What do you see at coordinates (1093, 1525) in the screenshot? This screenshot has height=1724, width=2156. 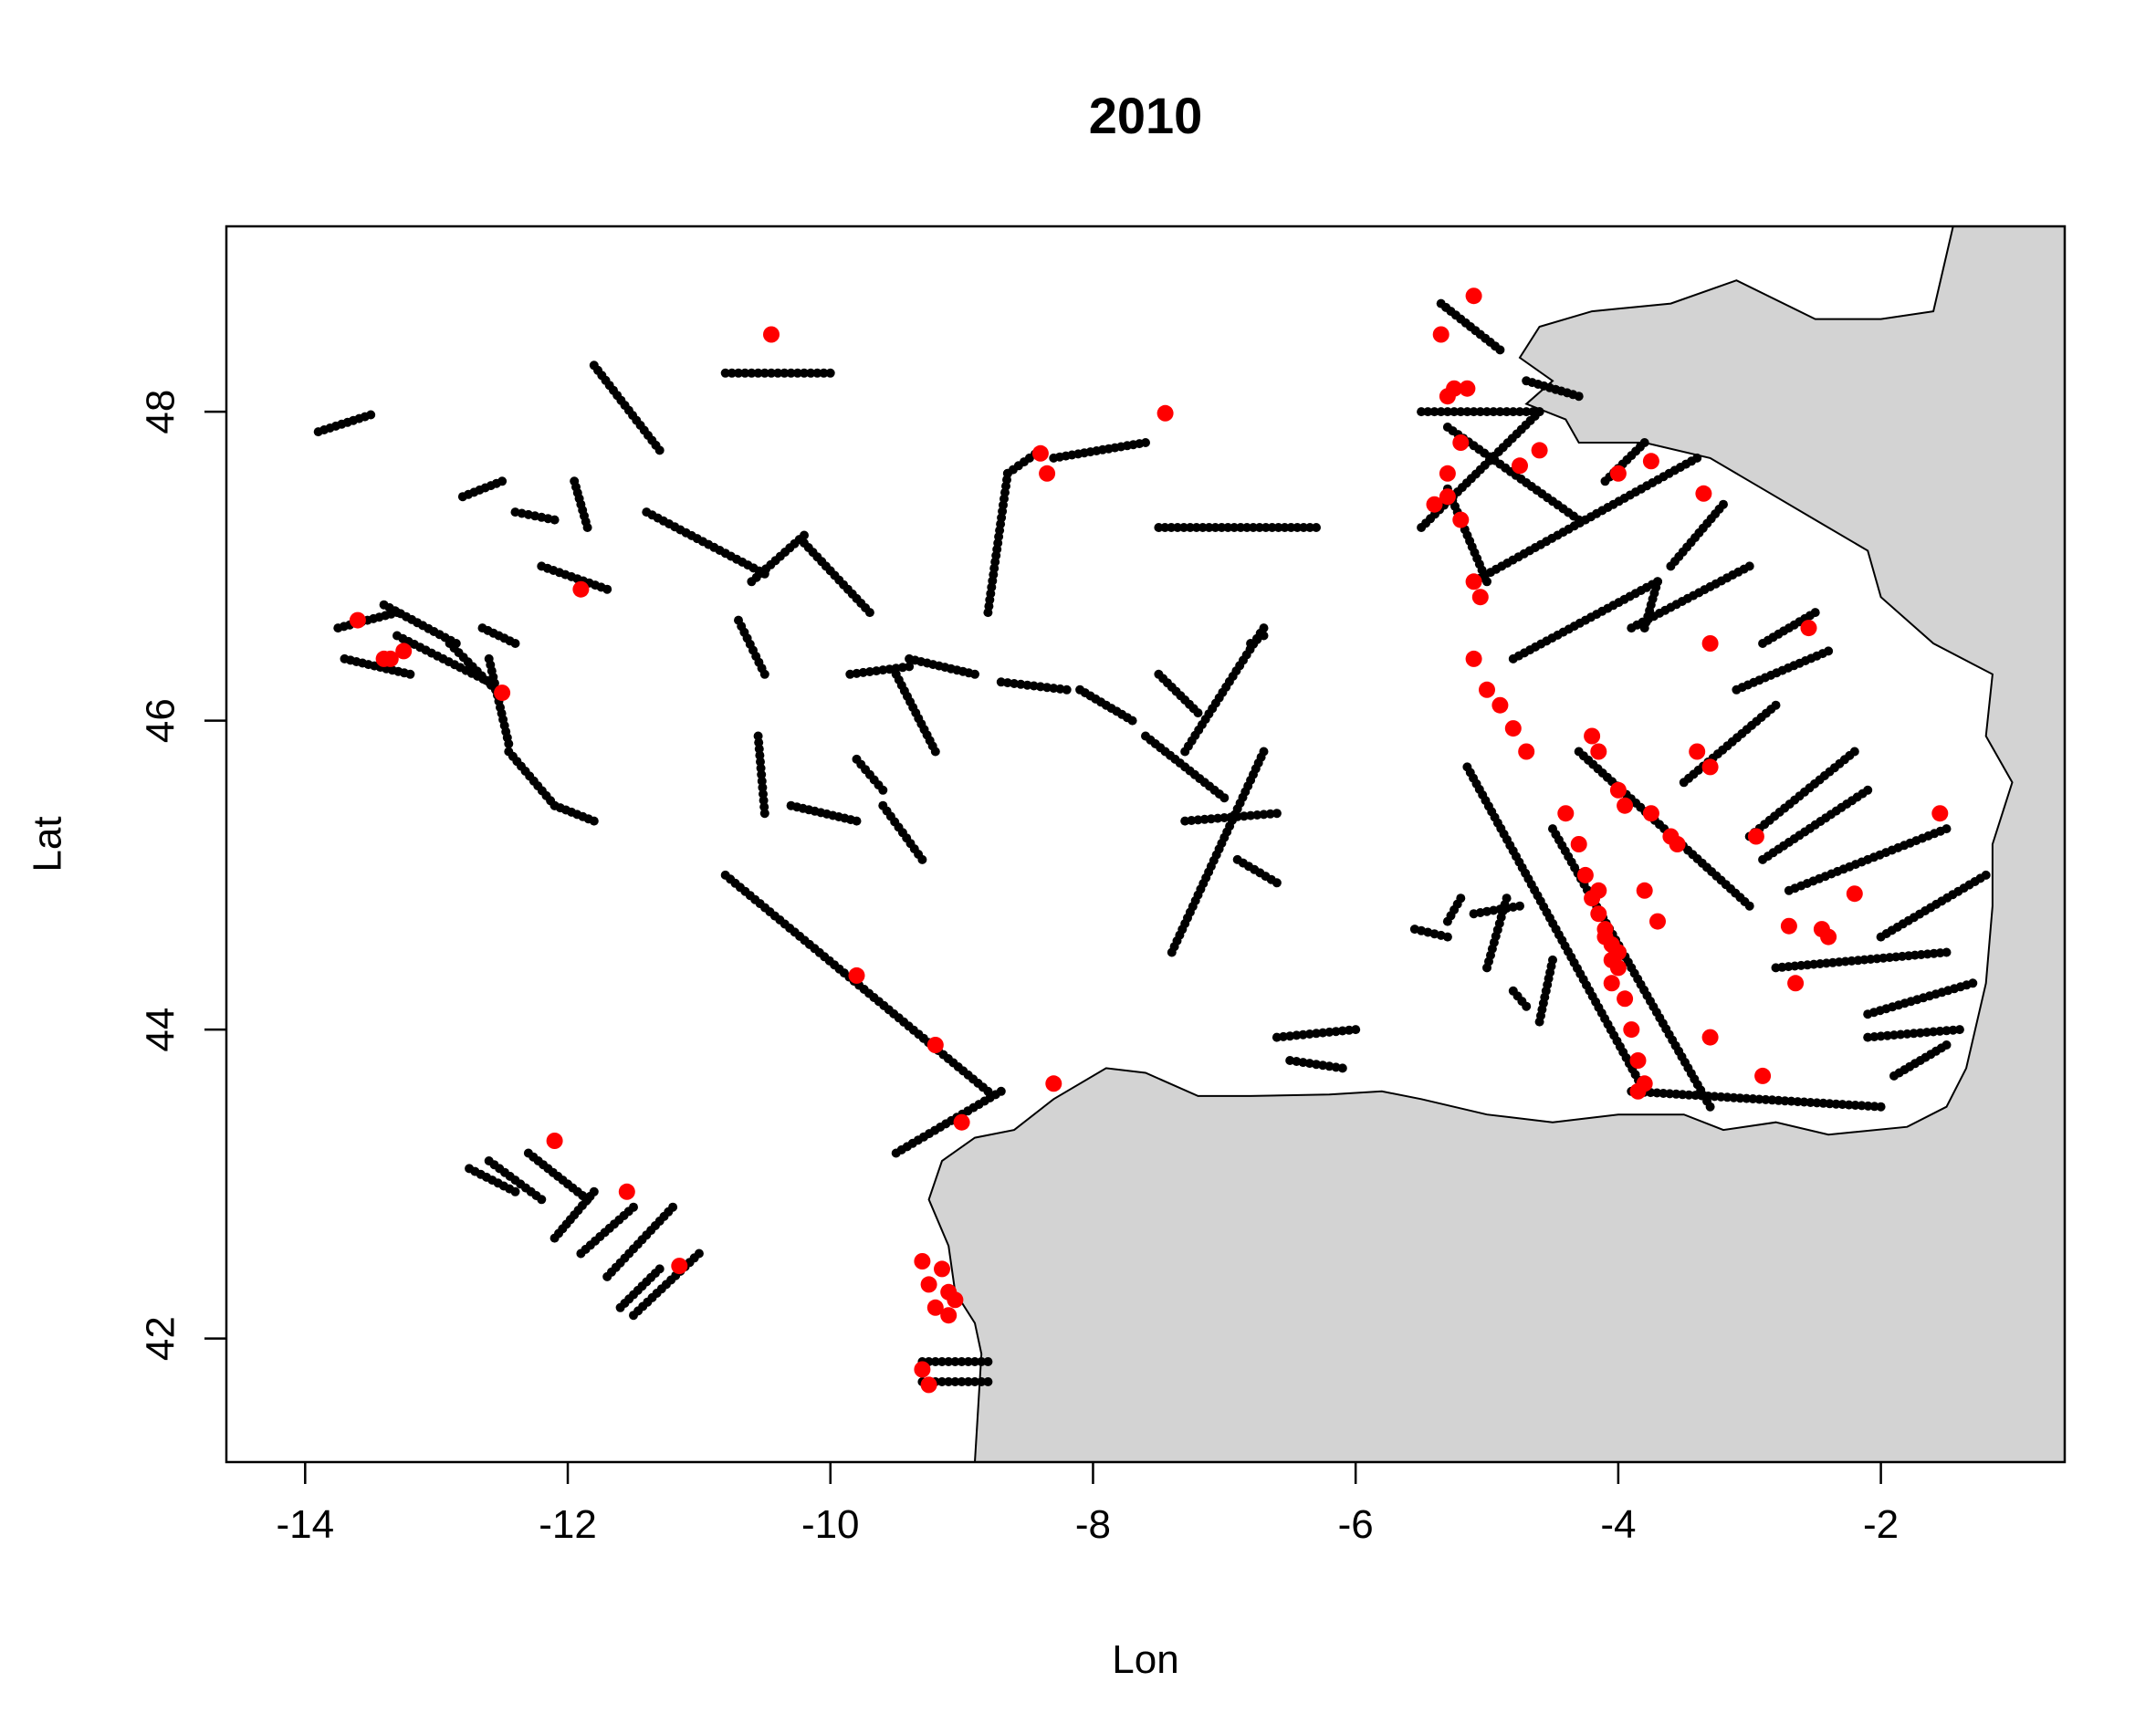 I see `x-tick-label: -8` at bounding box center [1093, 1525].